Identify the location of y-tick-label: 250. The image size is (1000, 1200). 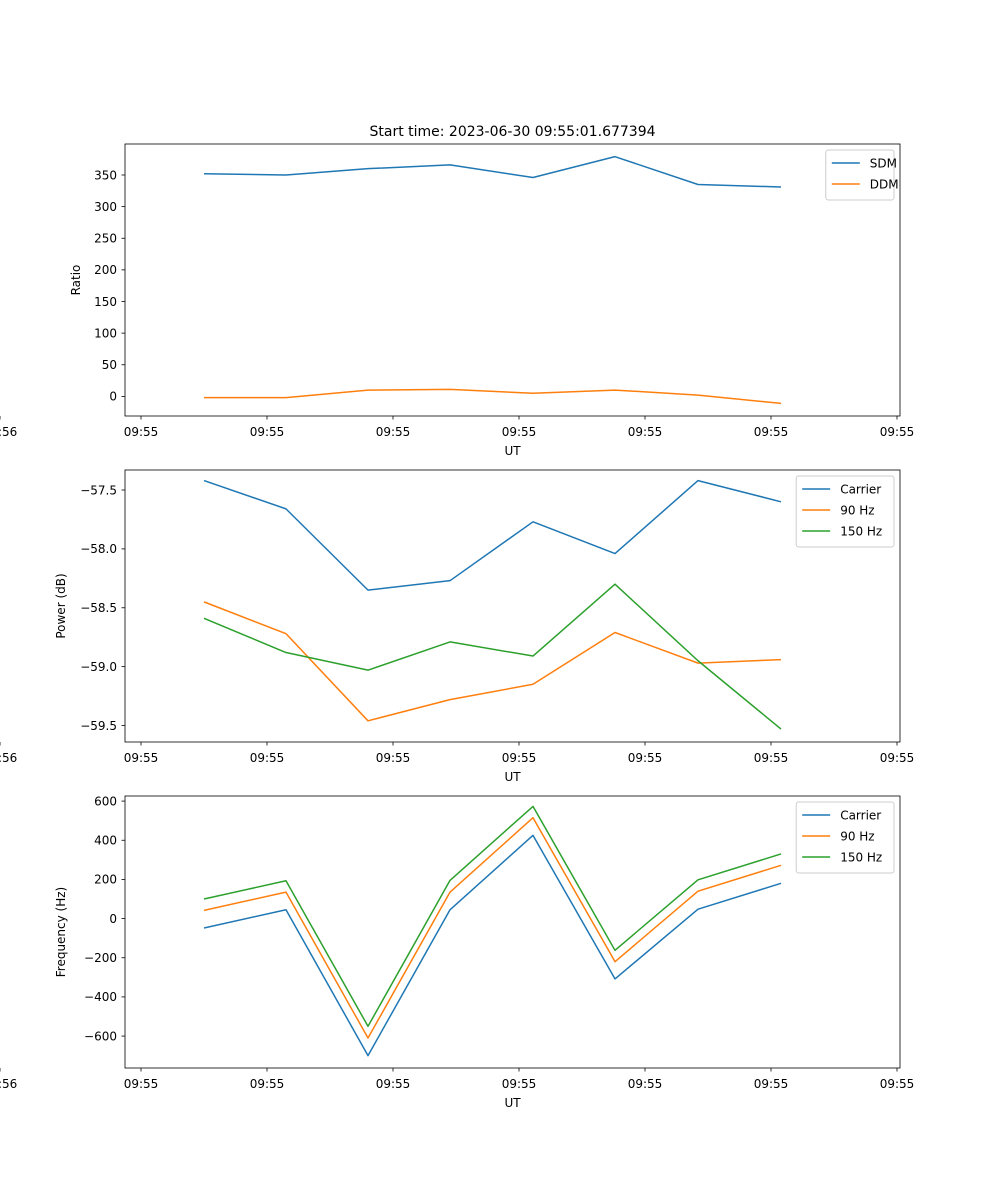
(105, 239).